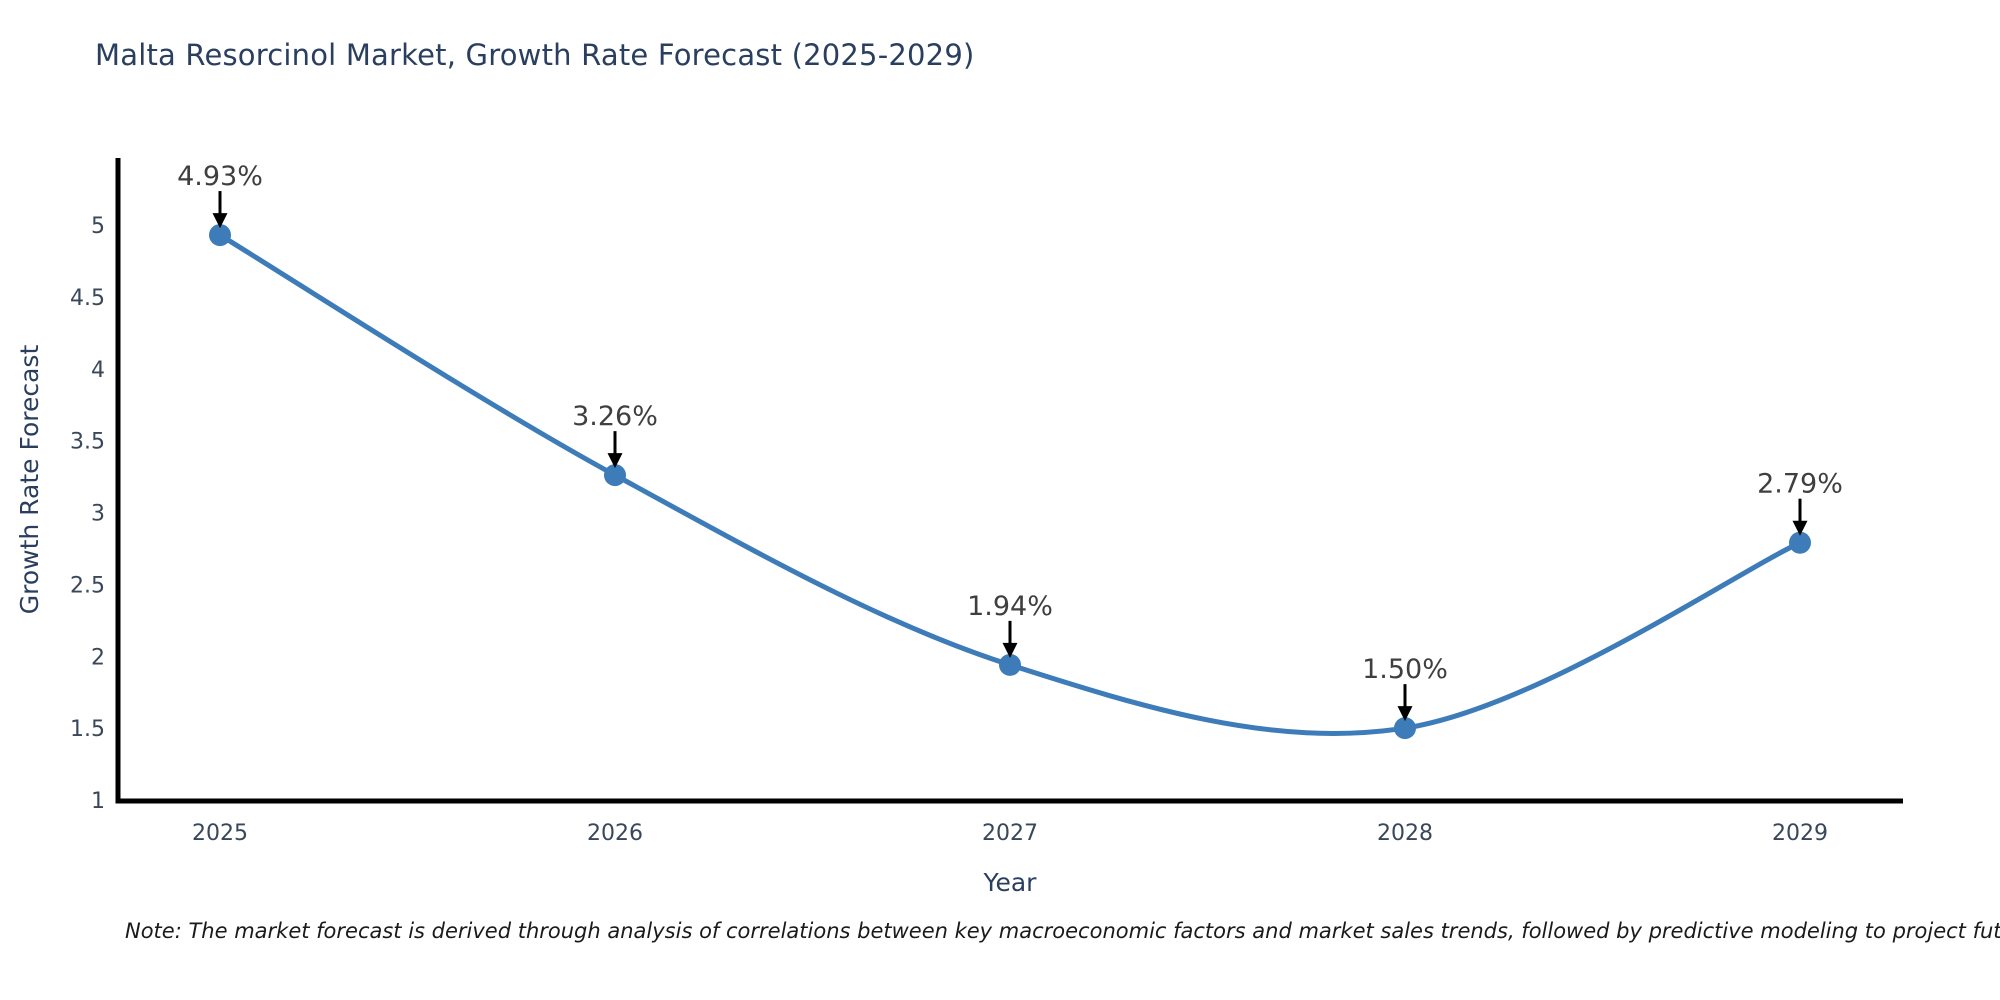  Describe the element at coordinates (1010, 882) in the screenshot. I see `x-axis-title: Year` at that location.